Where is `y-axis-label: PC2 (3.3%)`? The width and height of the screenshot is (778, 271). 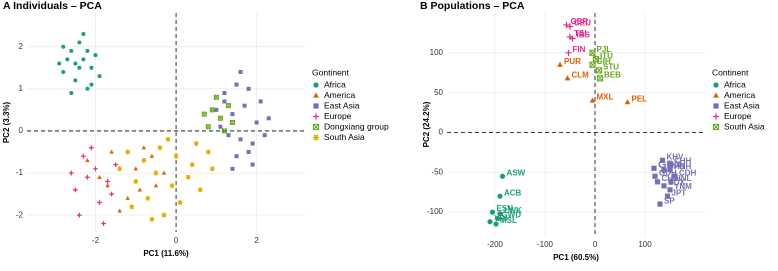 y-axis-label: PC2 (3.3%) is located at coordinates (6, 122).